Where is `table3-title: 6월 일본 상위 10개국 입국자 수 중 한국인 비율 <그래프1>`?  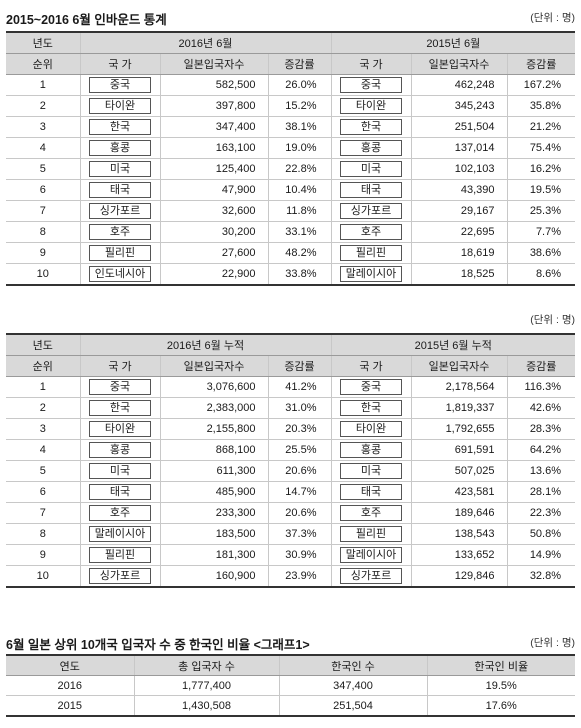
table3-title: 6월 일본 상위 10개국 입국자 수 중 한국인 비율 <그래프1> is located at coordinates (158, 645).